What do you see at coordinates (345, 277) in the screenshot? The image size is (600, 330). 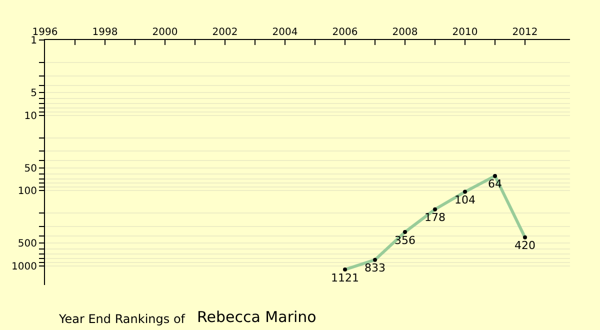 I see `data-label: 1121` at bounding box center [345, 277].